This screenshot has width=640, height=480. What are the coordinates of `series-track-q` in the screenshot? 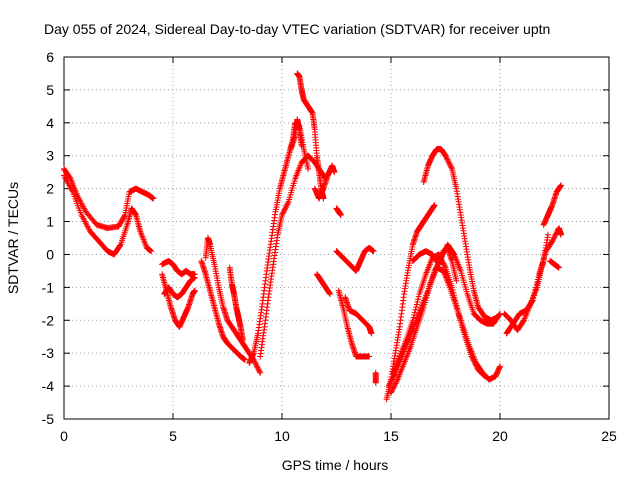 It's located at (358, 315).